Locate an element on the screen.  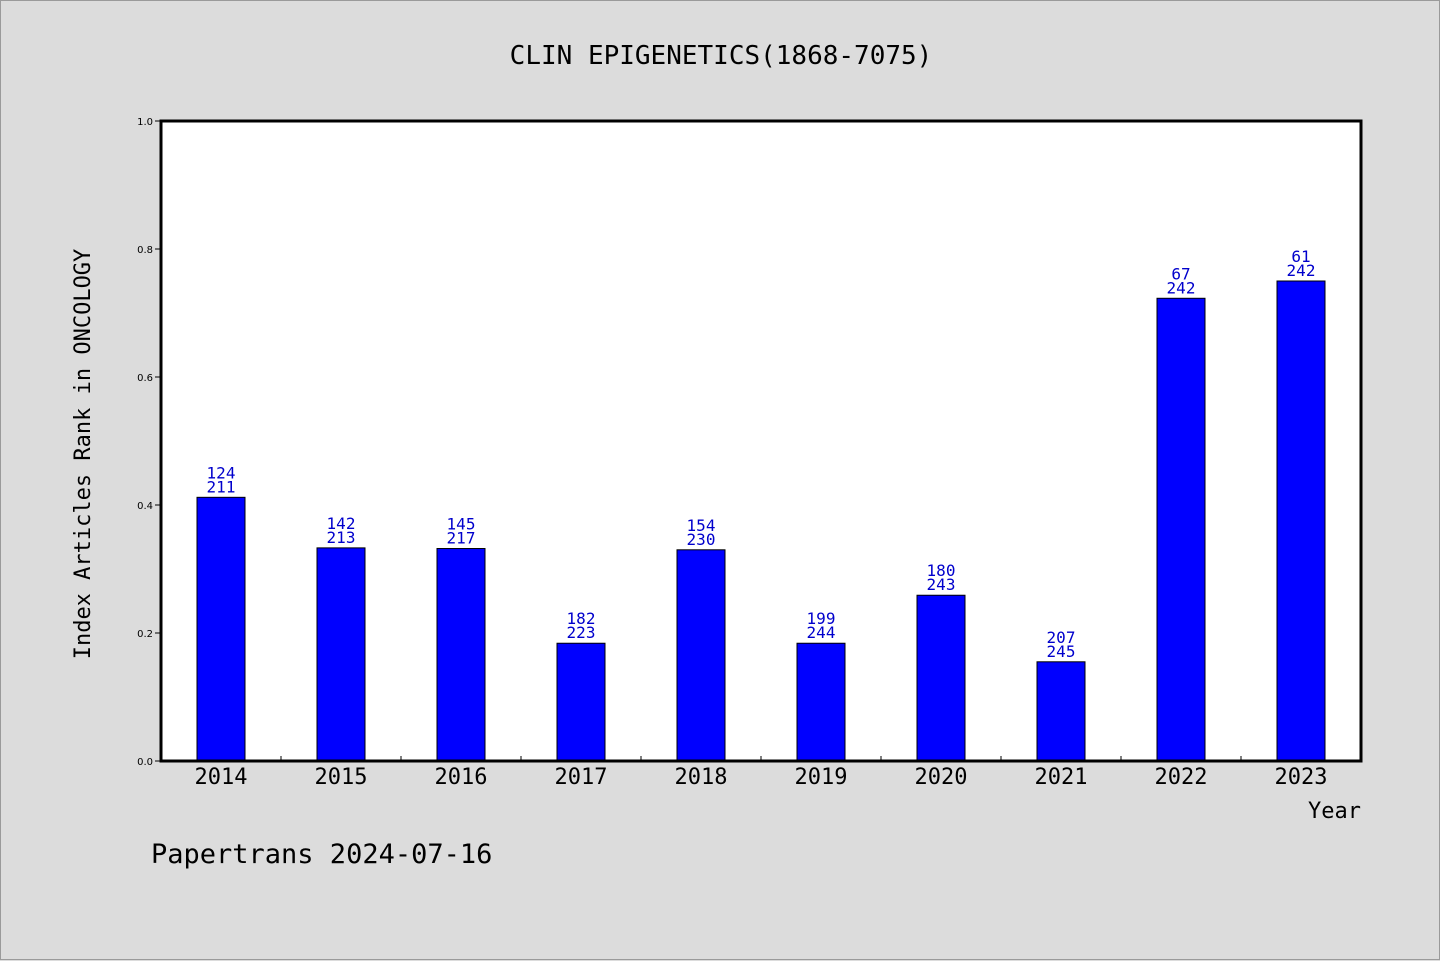
bar-2020 is located at coordinates (941, 678).